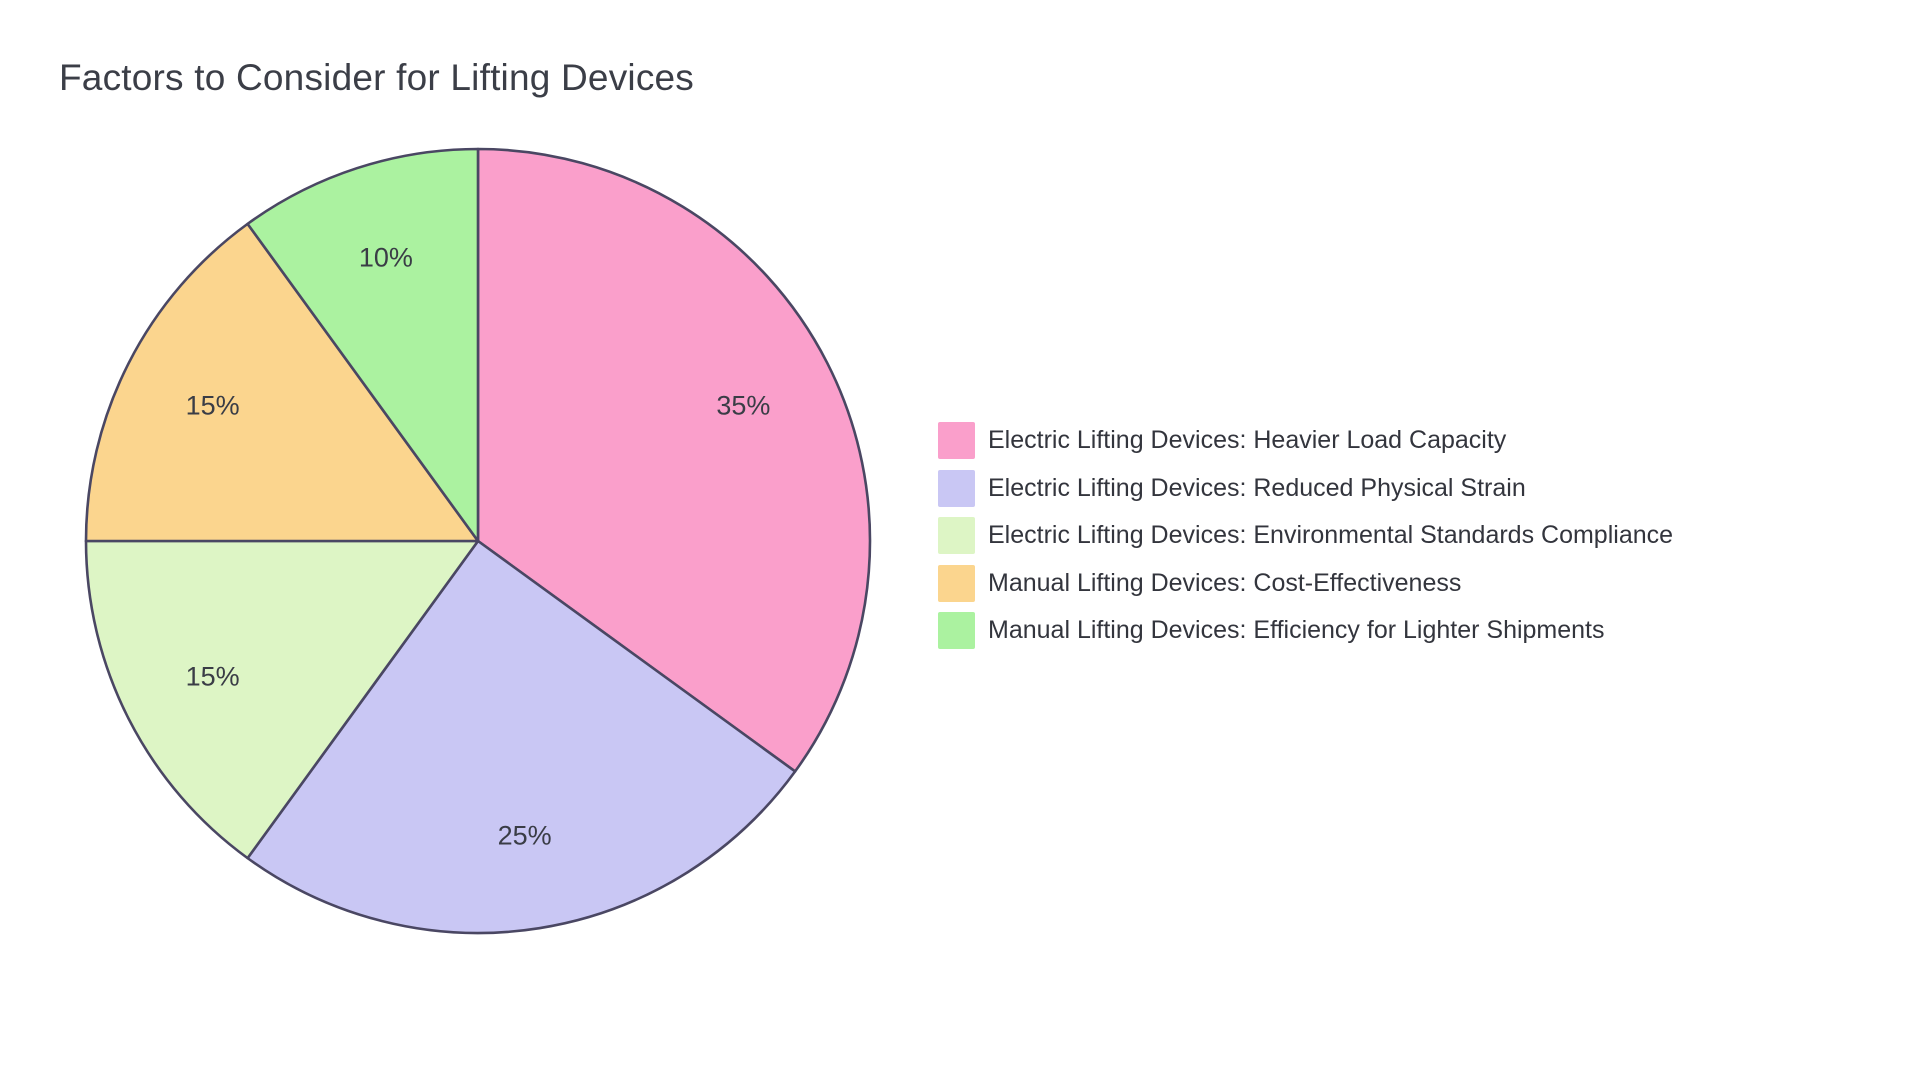 Image resolution: width=1920 pixels, height=1080 pixels. Describe the element at coordinates (376, 77) in the screenshot. I see `chart-title: Factors to Consider for Lifting Devices` at that location.